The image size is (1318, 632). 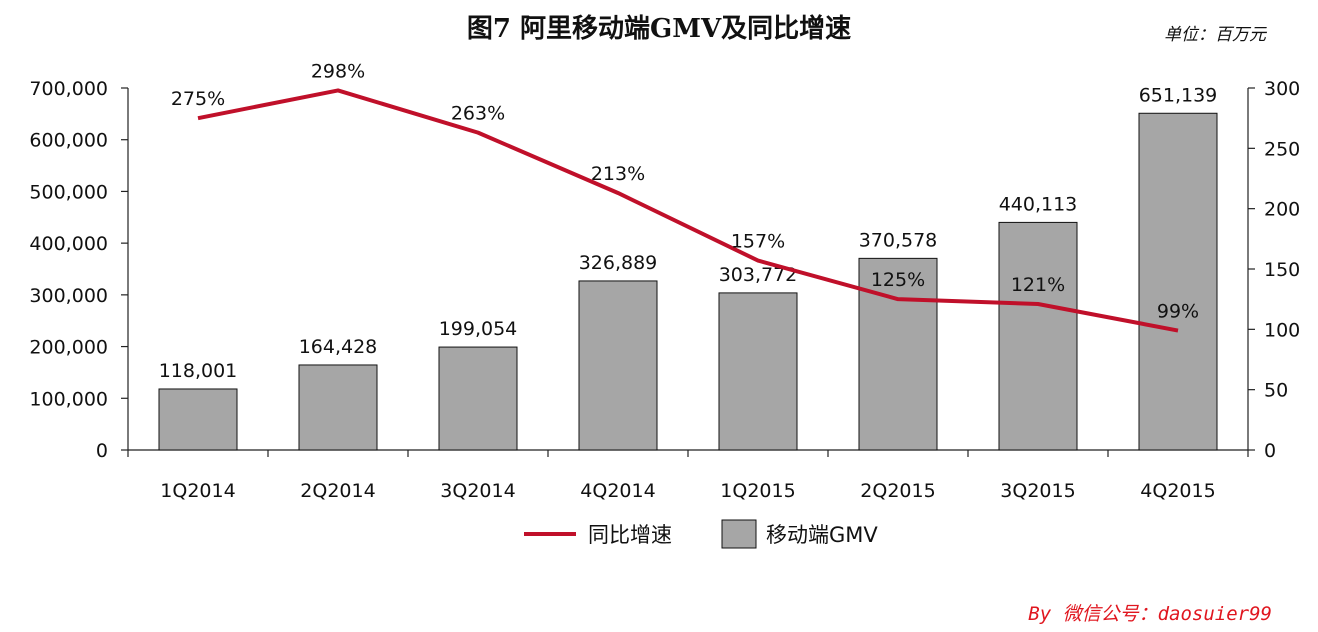 What do you see at coordinates (1178, 312) in the screenshot?
I see `line-data-label: 99%` at bounding box center [1178, 312].